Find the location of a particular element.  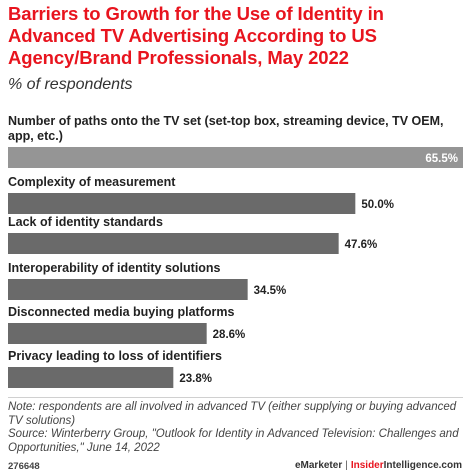

category-label: Disconnected media buying platforms is located at coordinates (121, 312).